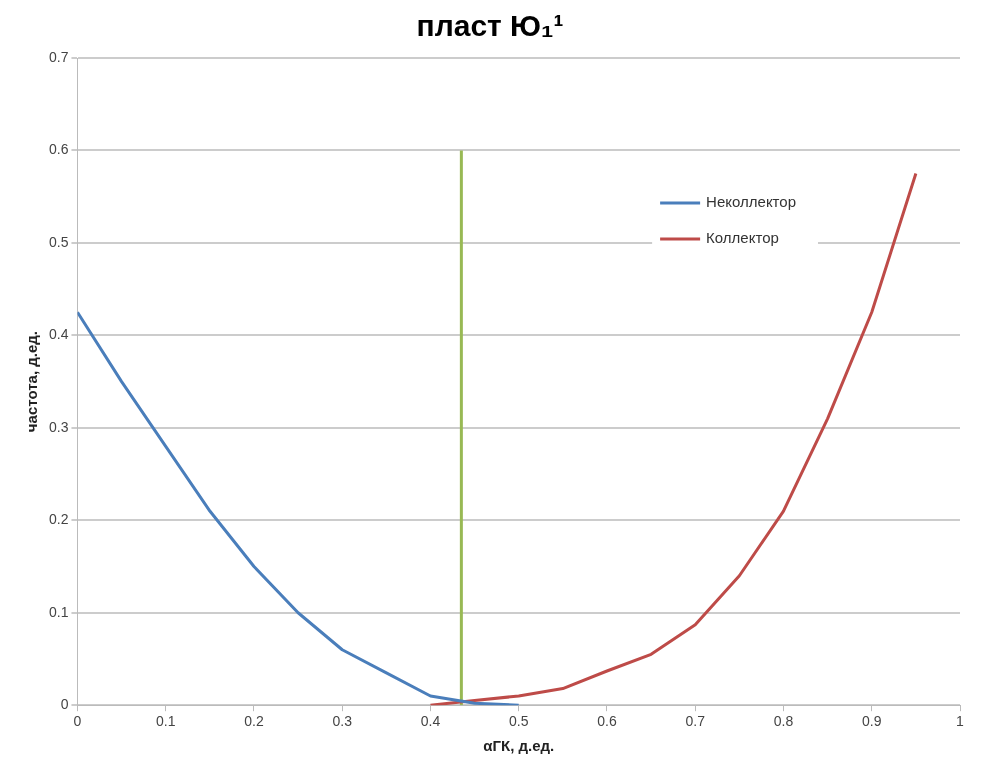 The image size is (1006, 774). What do you see at coordinates (751, 202) in the screenshot?
I see `legend-label: Неколлектор` at bounding box center [751, 202].